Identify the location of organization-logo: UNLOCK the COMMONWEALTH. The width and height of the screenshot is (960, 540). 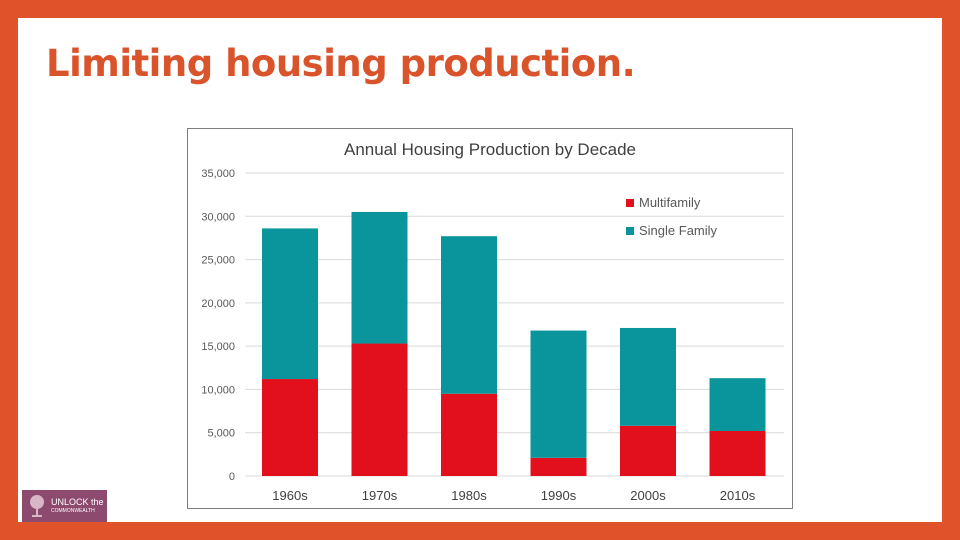
(64, 506).